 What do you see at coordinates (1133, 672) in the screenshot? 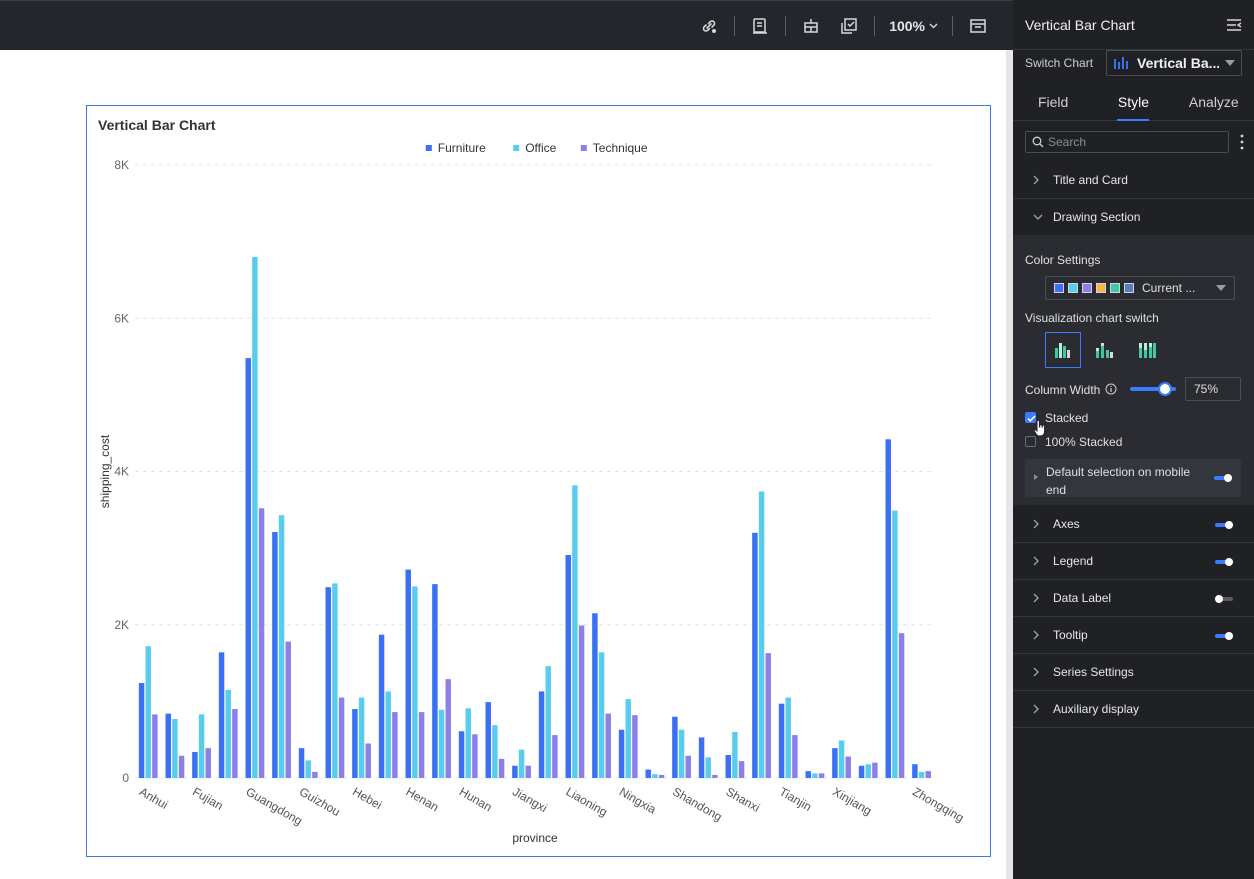
I see `section-series-settings: Series Settings` at bounding box center [1133, 672].